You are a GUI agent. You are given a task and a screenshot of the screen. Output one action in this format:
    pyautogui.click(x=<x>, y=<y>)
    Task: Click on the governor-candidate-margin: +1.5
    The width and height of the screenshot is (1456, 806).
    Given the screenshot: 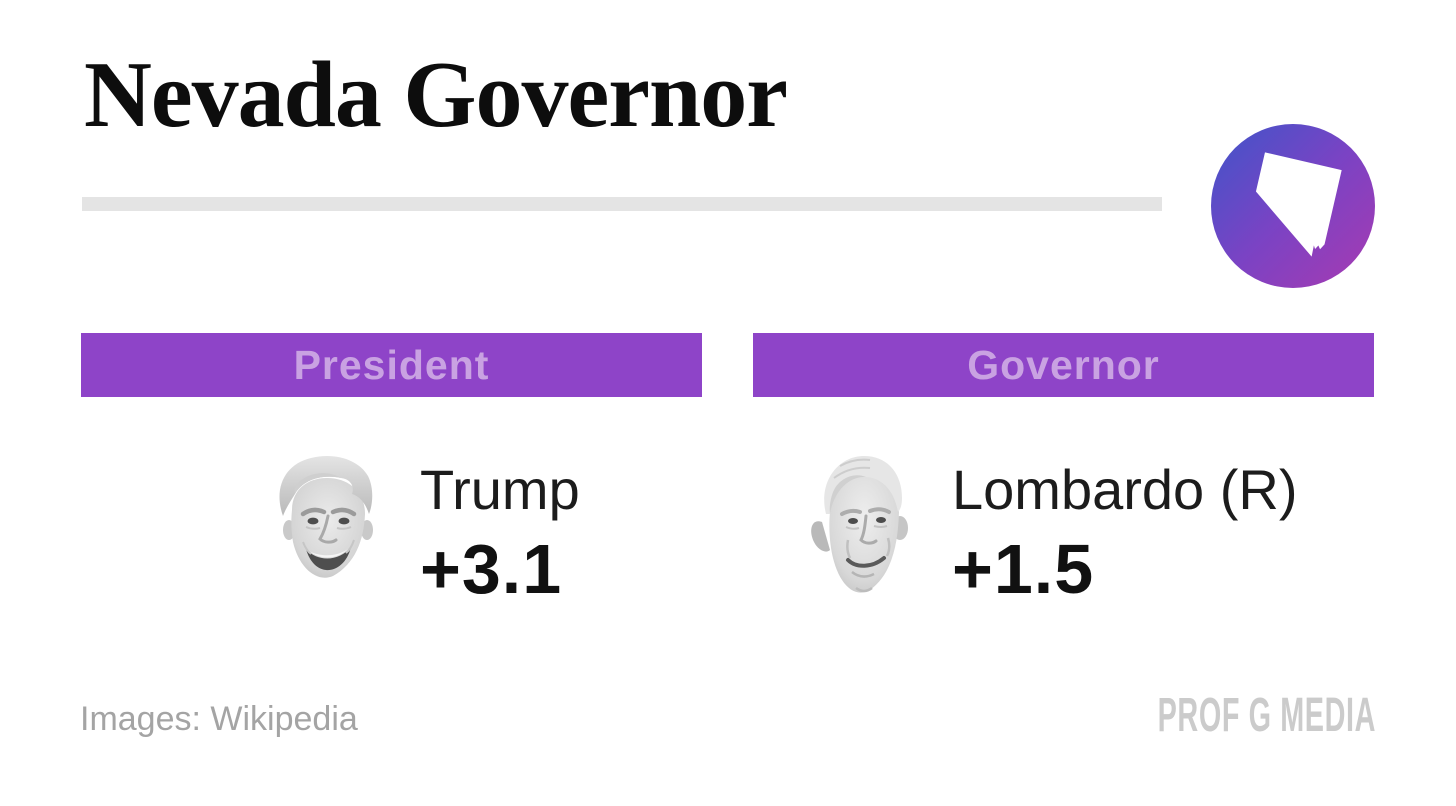 What is the action you would take?
    pyautogui.click(x=1023, y=569)
    